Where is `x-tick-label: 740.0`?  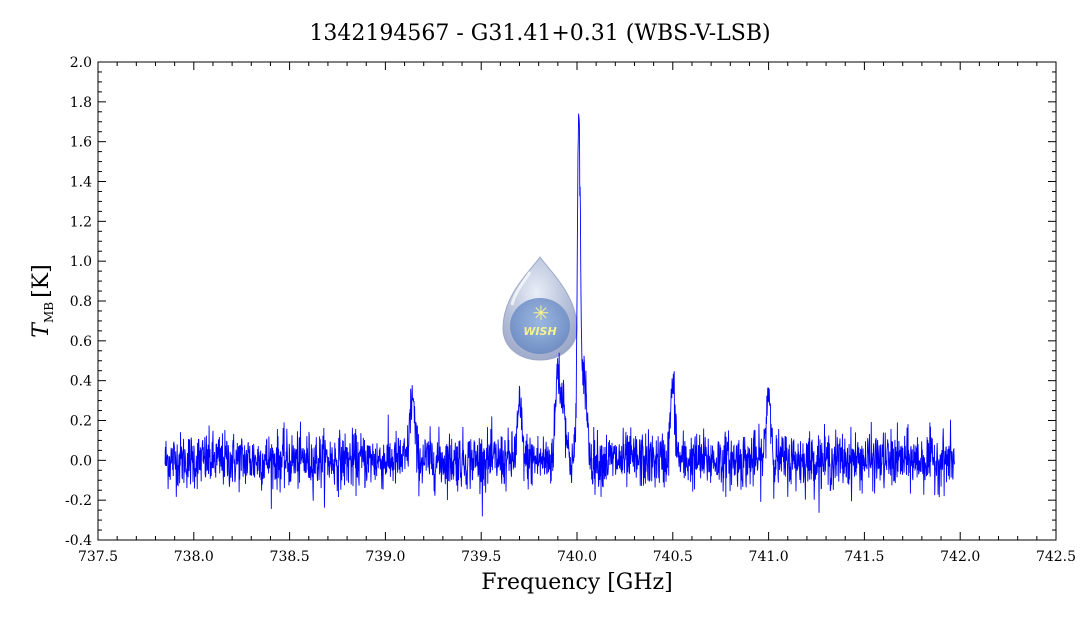 x-tick-label: 740.0 is located at coordinates (577, 557).